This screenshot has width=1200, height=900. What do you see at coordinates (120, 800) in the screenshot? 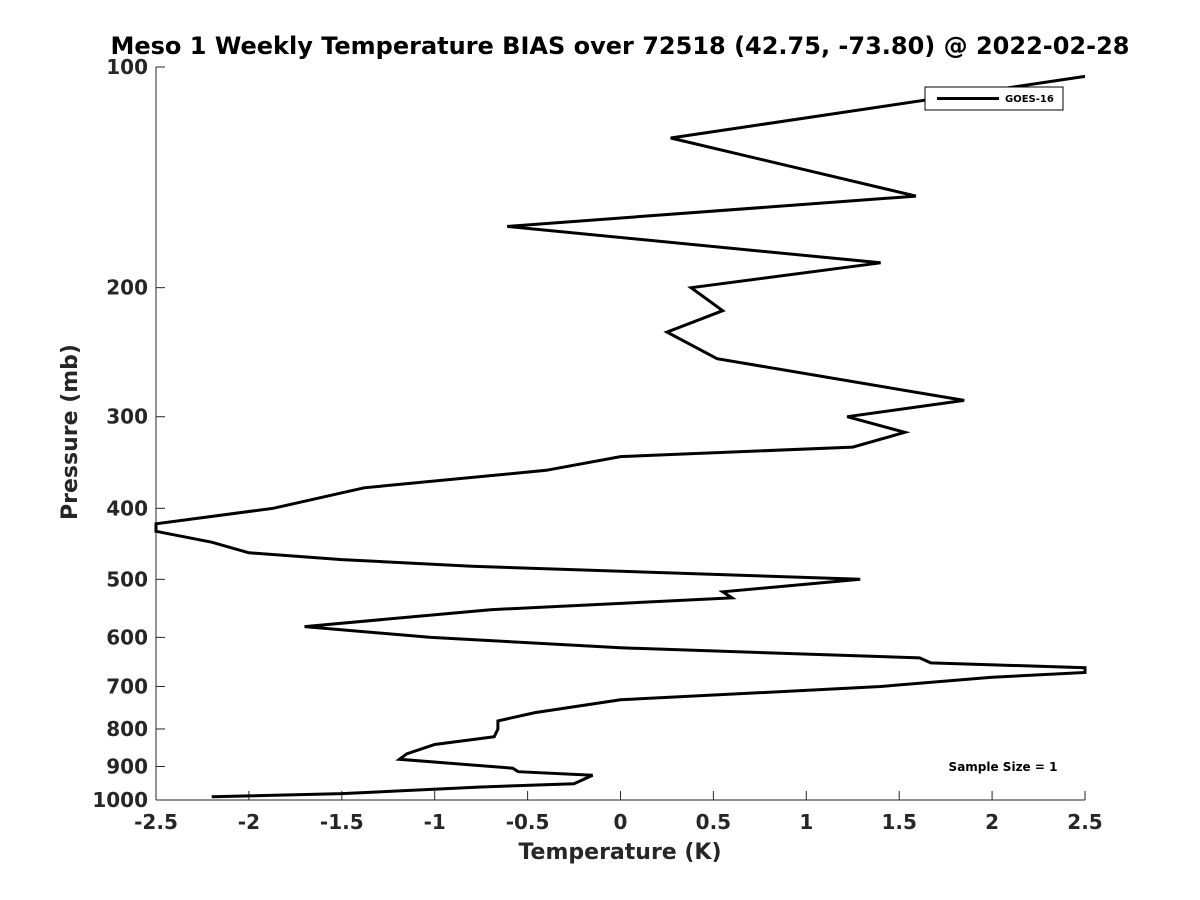
I see `y-tick-label: 1000` at bounding box center [120, 800].